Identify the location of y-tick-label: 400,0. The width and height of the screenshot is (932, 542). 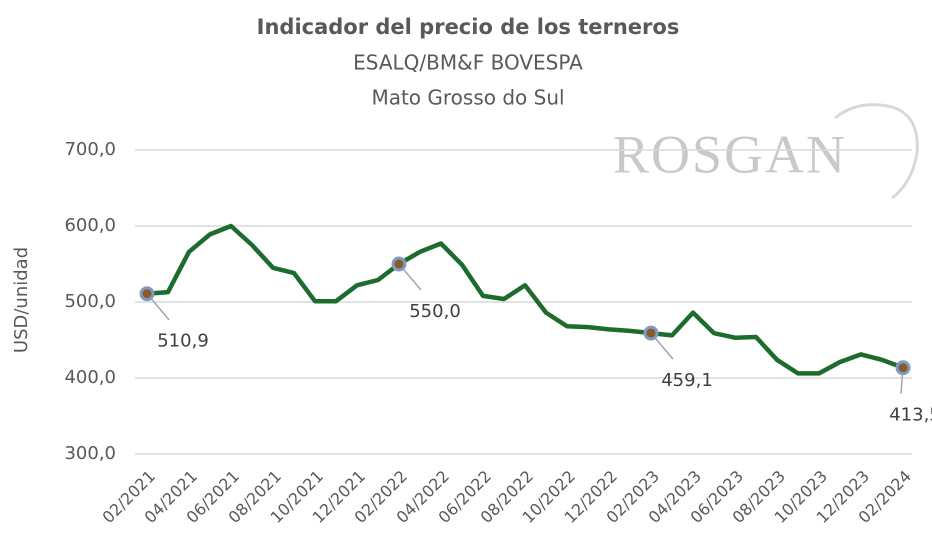
(90, 377).